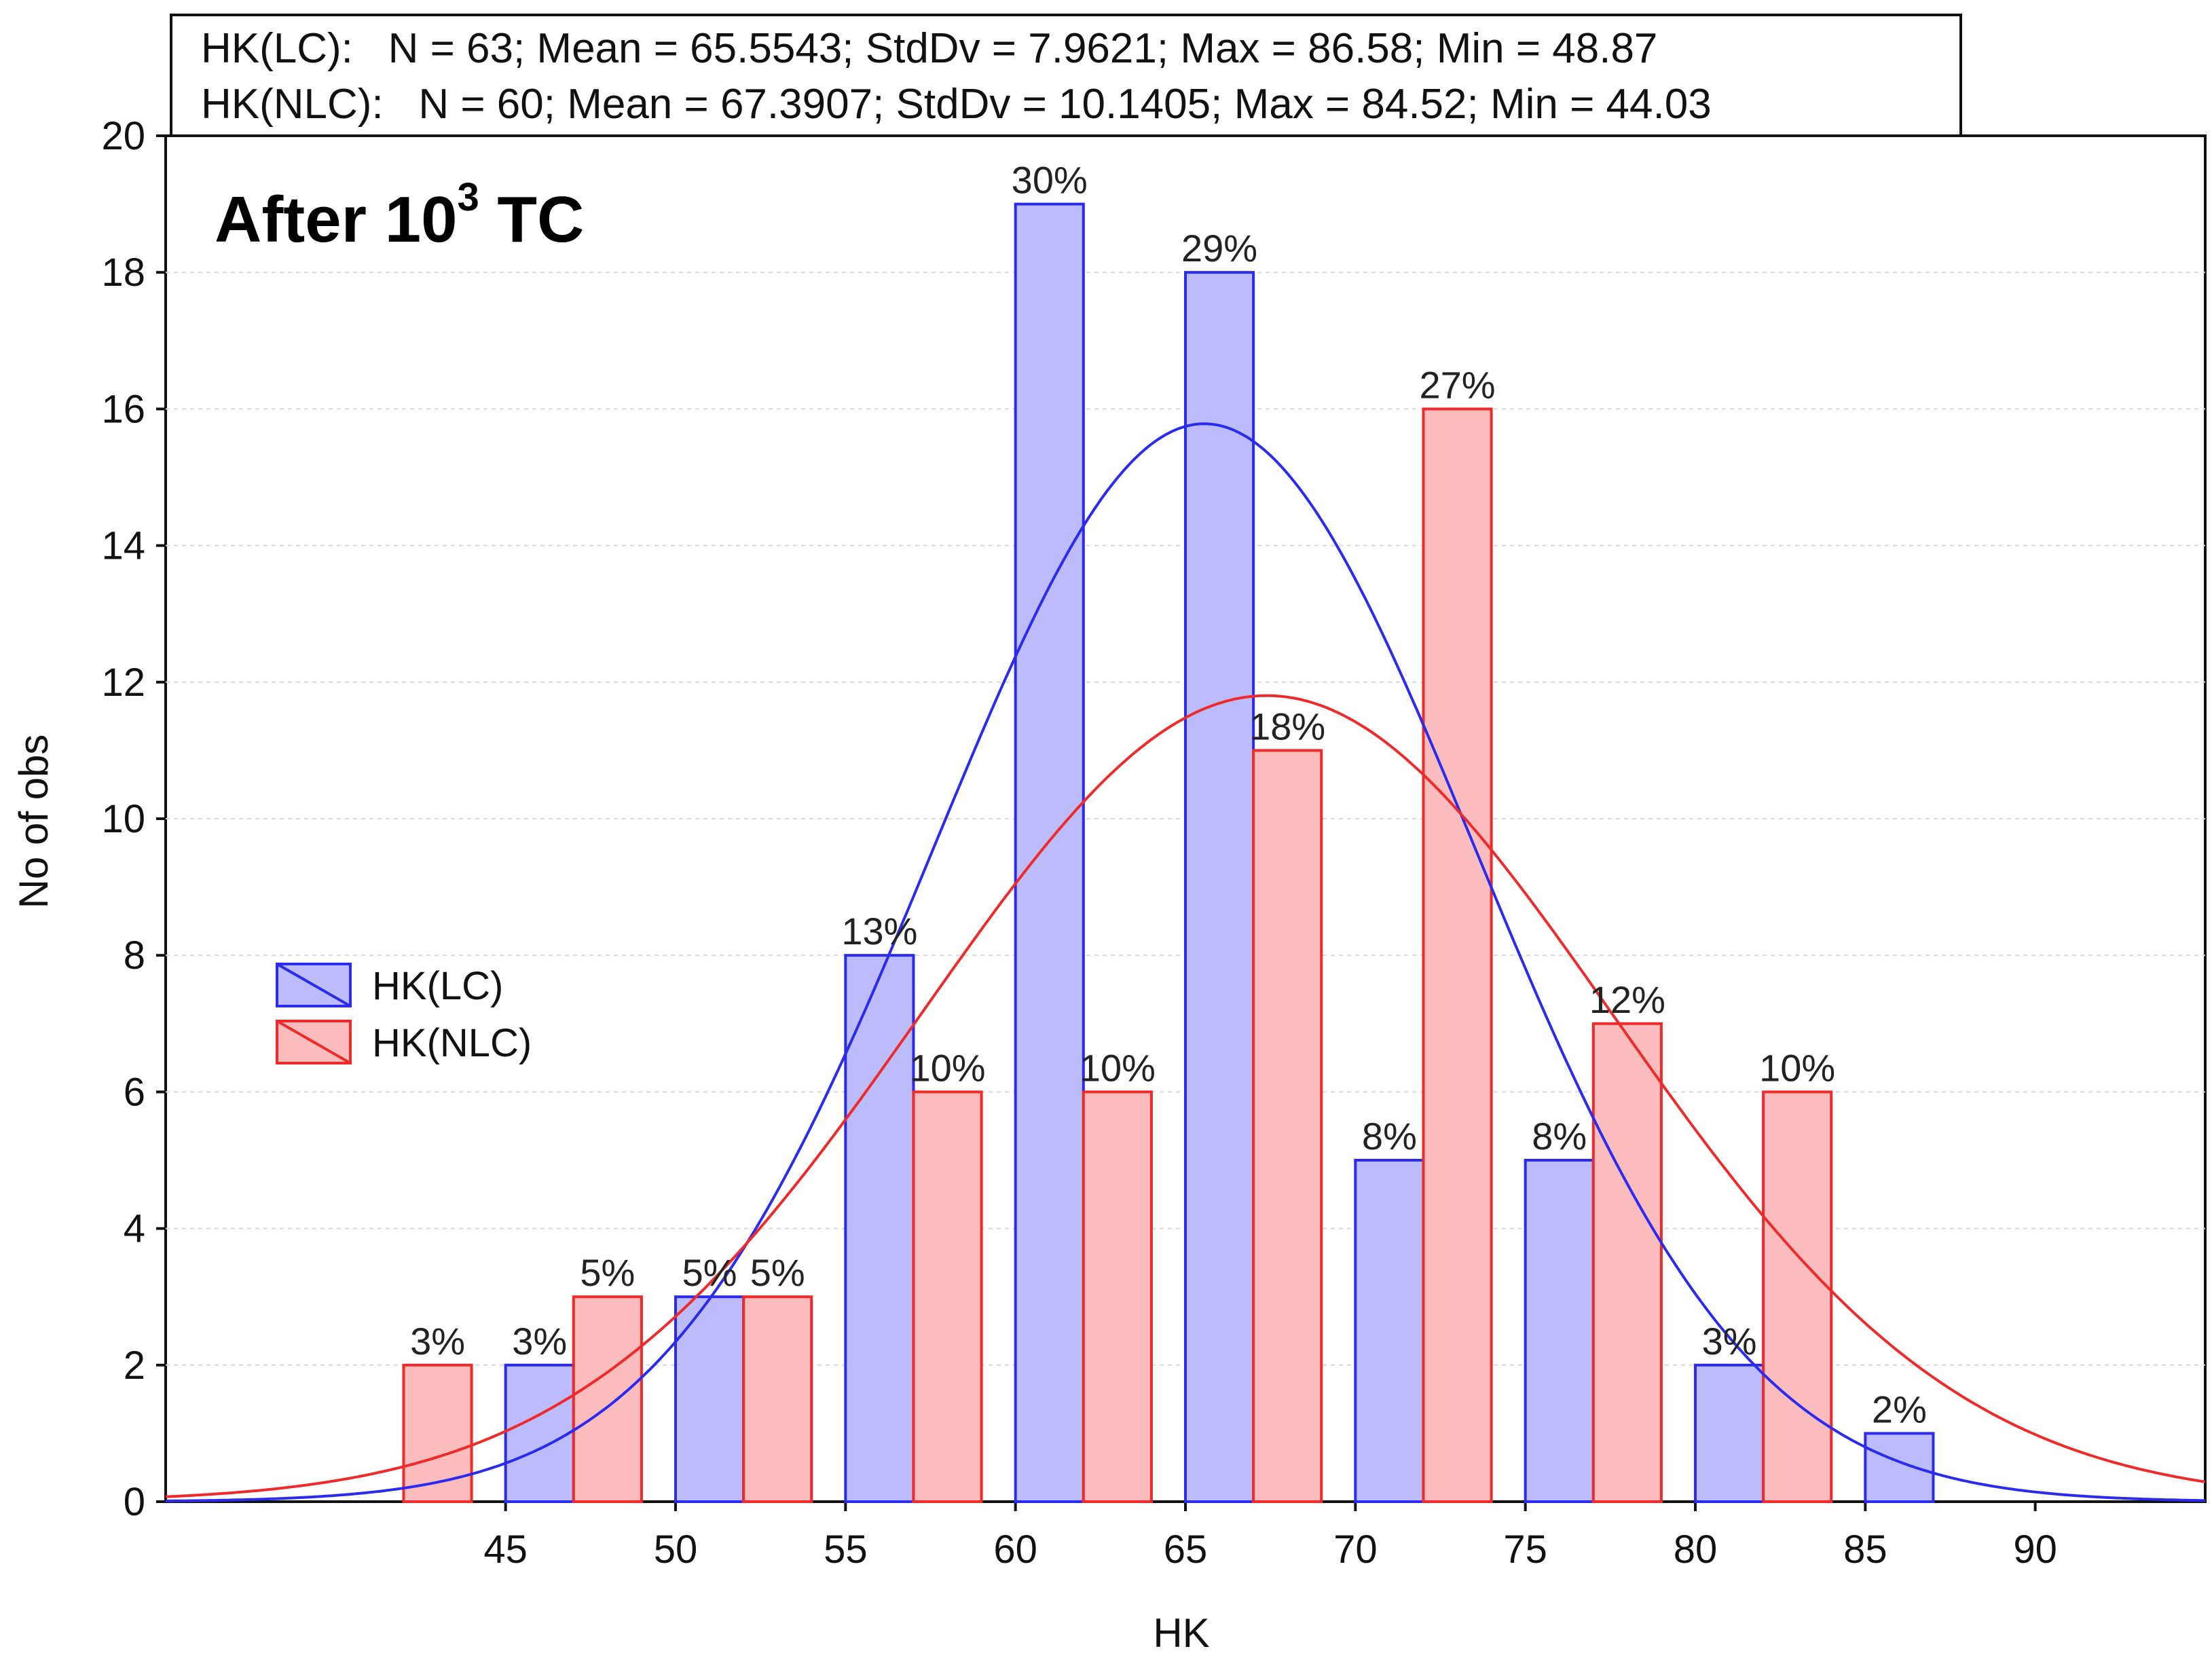 The width and height of the screenshot is (2212, 1668). What do you see at coordinates (1525, 1549) in the screenshot?
I see `x-tick-label: 75` at bounding box center [1525, 1549].